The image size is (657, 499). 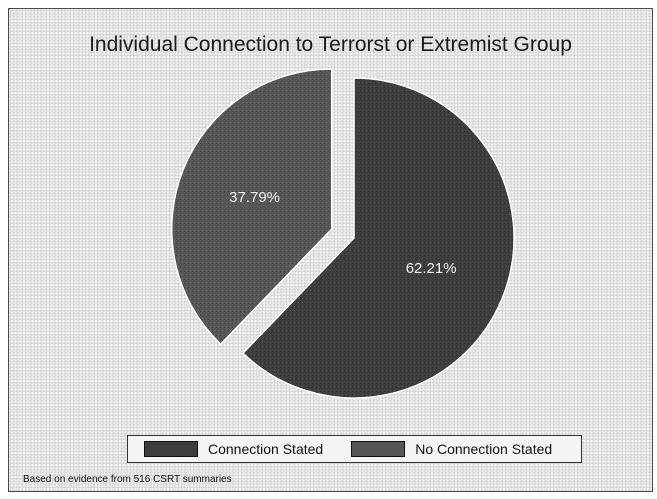 What do you see at coordinates (266, 449) in the screenshot?
I see `legend-label-connection-stated: Connection Stated` at bounding box center [266, 449].